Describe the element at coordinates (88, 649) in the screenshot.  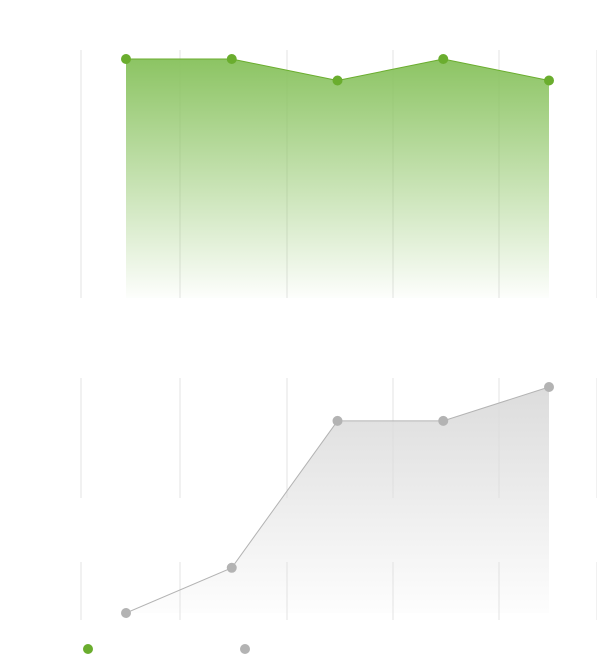
I see `legend-marker-green` at that location.